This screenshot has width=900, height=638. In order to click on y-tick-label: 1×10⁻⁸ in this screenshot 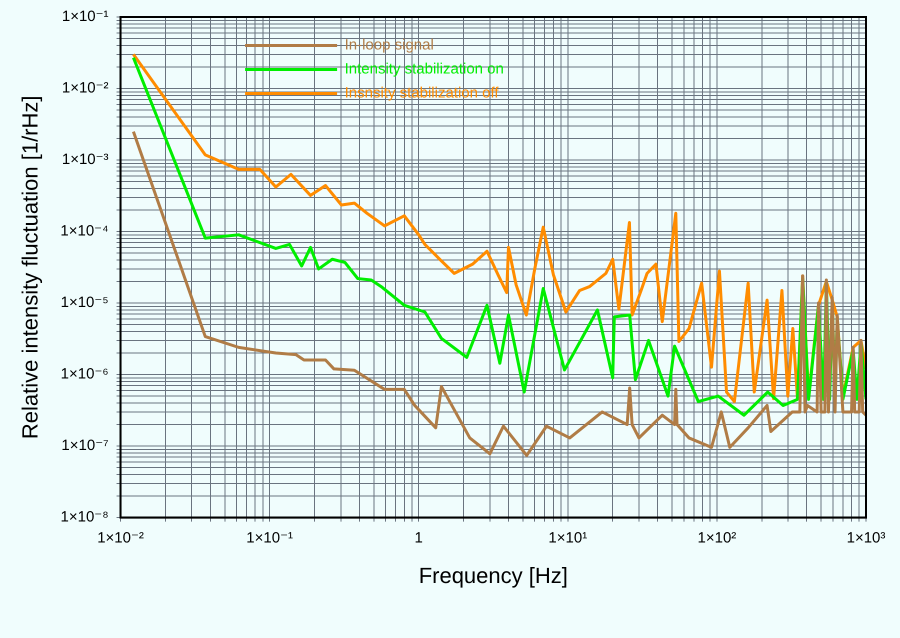, I will do `click(84, 517)`.